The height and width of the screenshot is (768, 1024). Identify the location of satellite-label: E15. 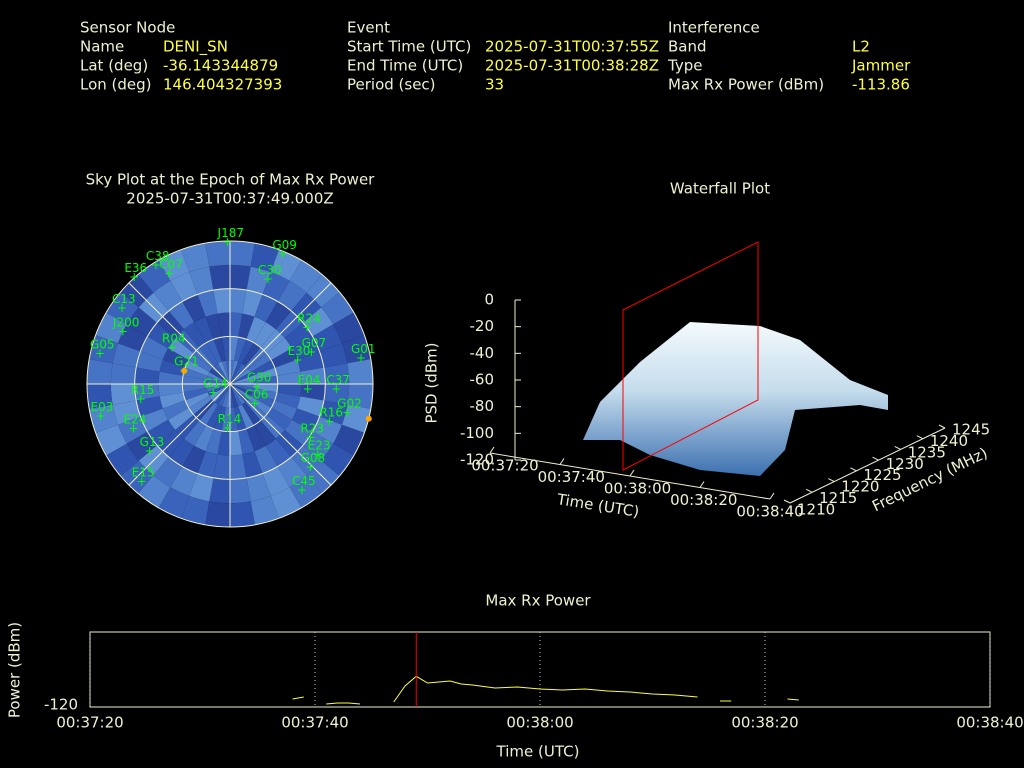
(143, 473).